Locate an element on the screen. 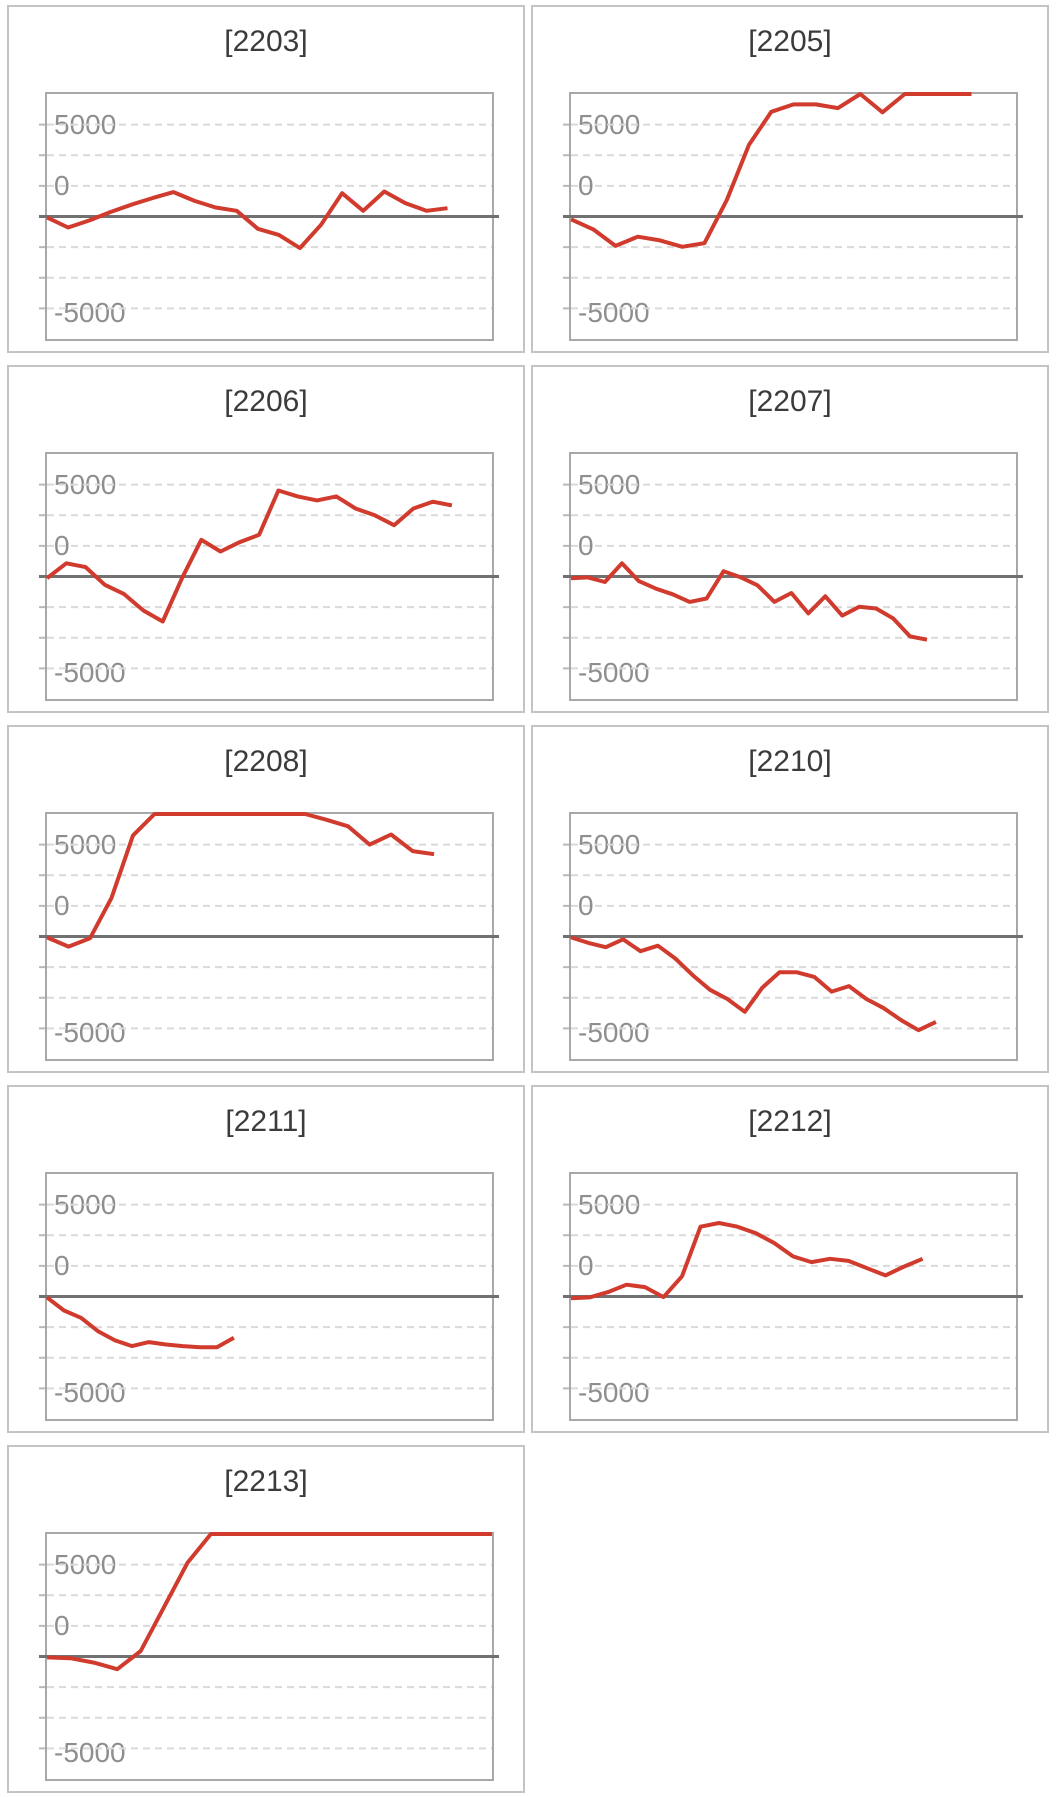 This screenshot has height=1797, width=1058. chart-title: [2203] is located at coordinates (266, 41).